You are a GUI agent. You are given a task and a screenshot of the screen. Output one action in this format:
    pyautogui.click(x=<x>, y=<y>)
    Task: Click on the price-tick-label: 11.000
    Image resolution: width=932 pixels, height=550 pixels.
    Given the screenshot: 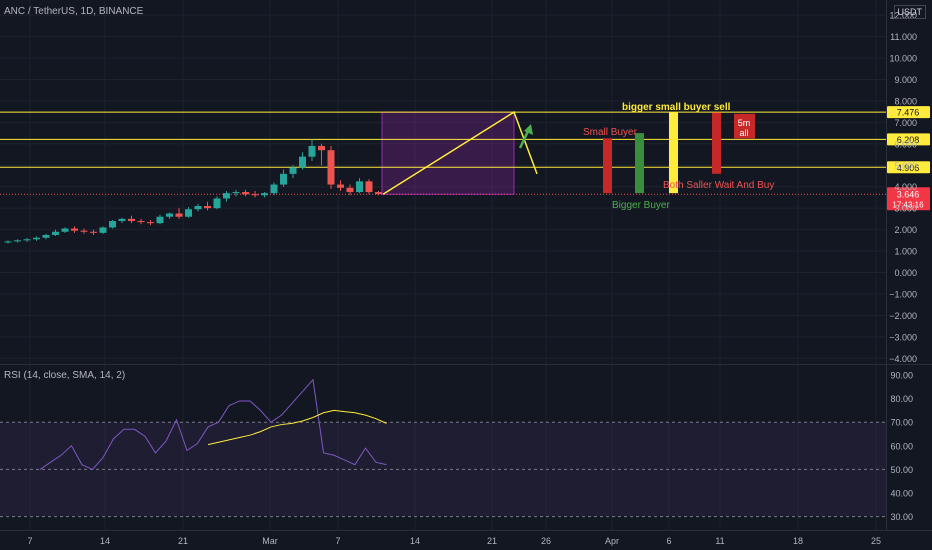 What is the action you would take?
    pyautogui.click(x=903, y=37)
    